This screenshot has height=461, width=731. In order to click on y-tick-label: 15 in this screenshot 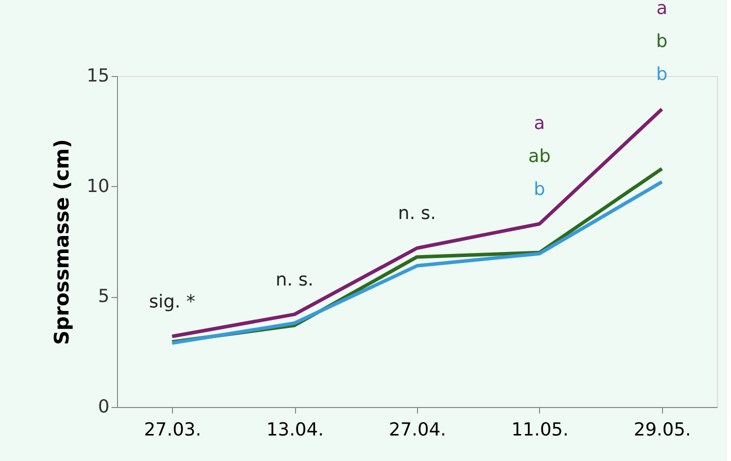, I will do `click(98, 76)`.